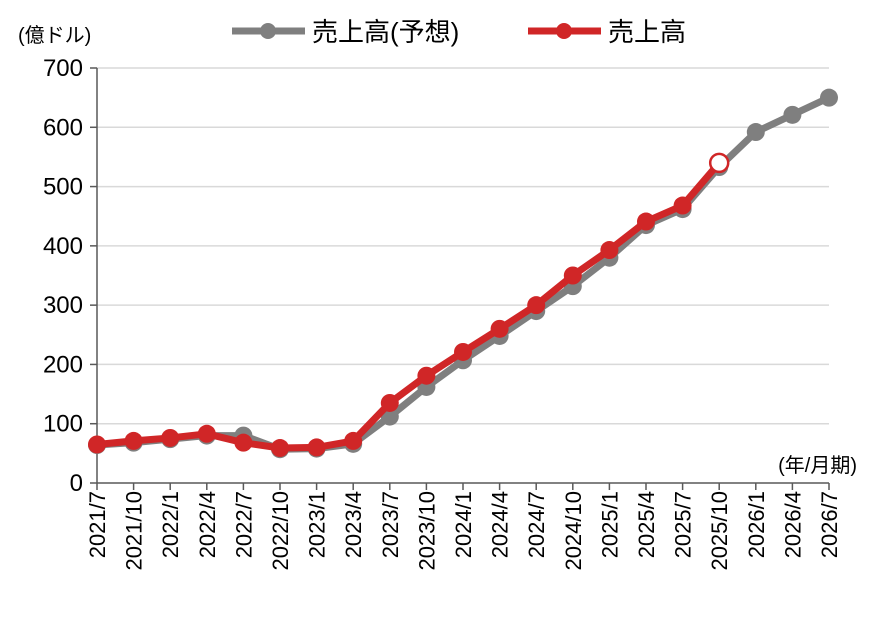 The width and height of the screenshot is (878, 628). I want to click on y-tick-label: 0, so click(76, 483).